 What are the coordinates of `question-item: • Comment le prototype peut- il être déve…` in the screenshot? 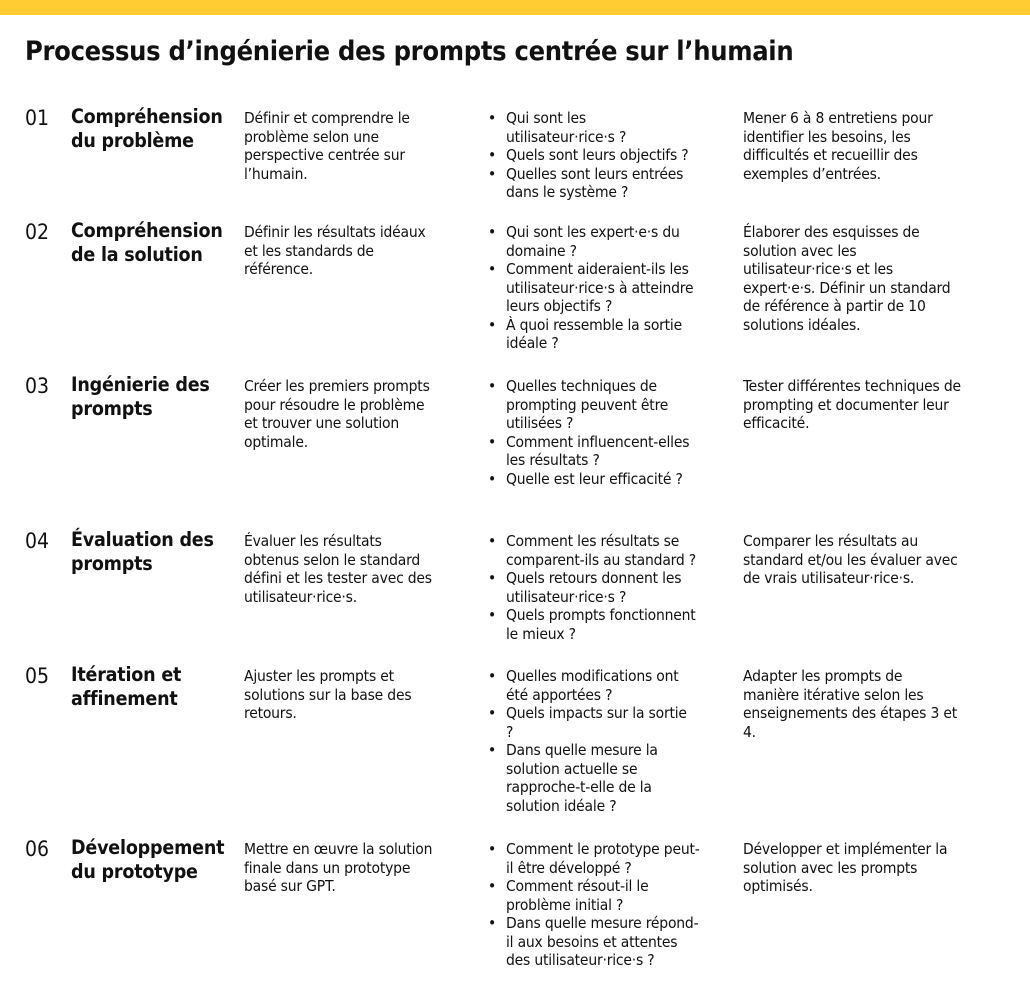 It's located at (613, 858).